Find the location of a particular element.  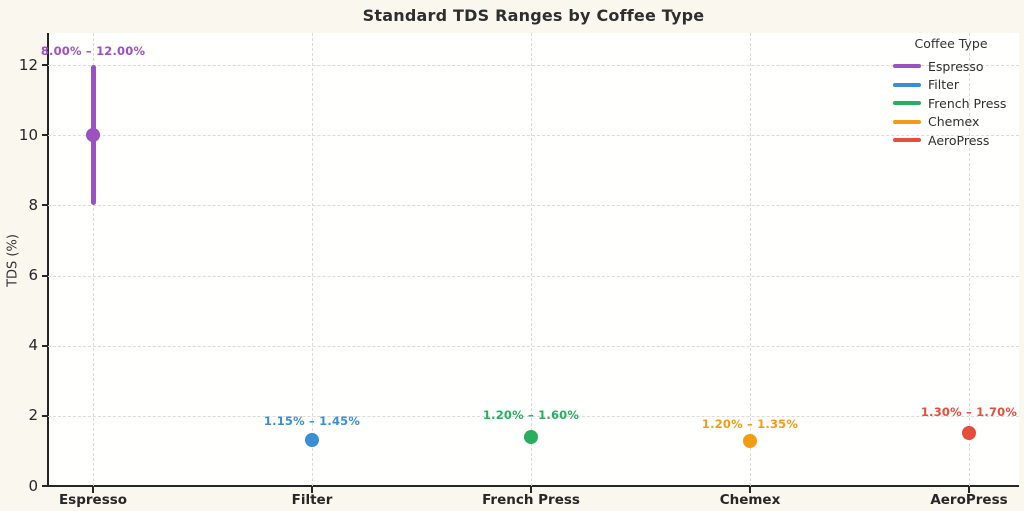

range-annotation-aeropress: 1.30% – 1.70% is located at coordinates (969, 411).